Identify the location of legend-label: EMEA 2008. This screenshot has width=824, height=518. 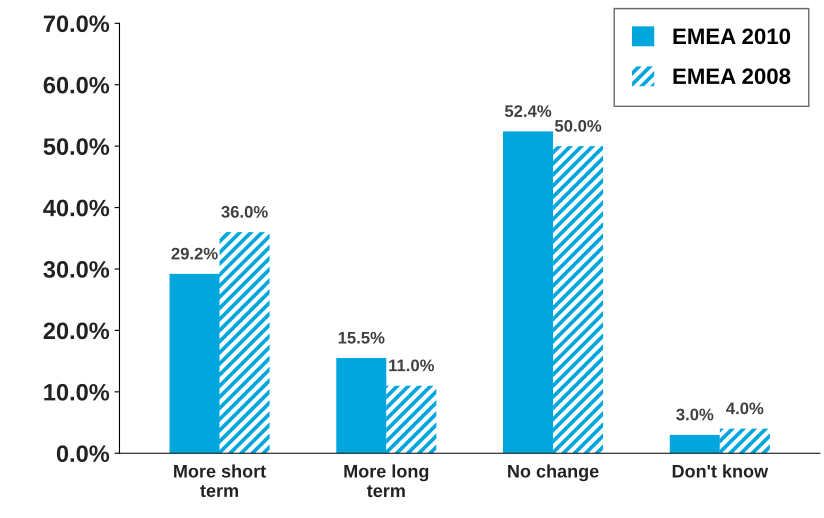
(732, 76).